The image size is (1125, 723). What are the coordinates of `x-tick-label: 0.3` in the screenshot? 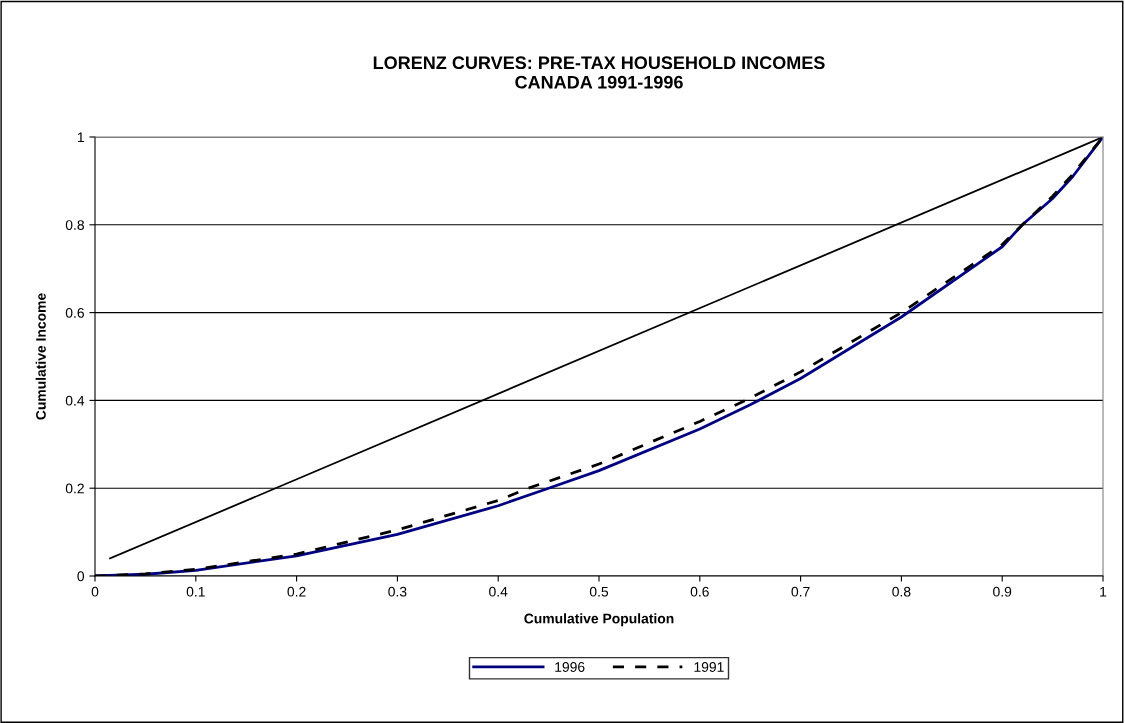 It's located at (397, 591).